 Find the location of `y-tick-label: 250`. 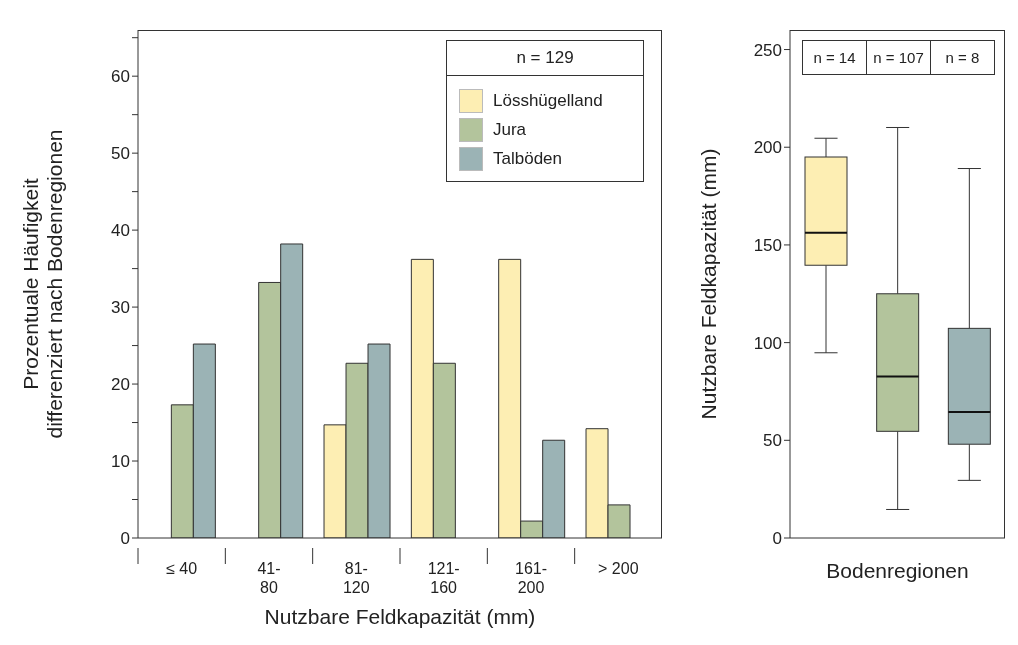

y-tick-label: 250 is located at coordinates (767, 50).